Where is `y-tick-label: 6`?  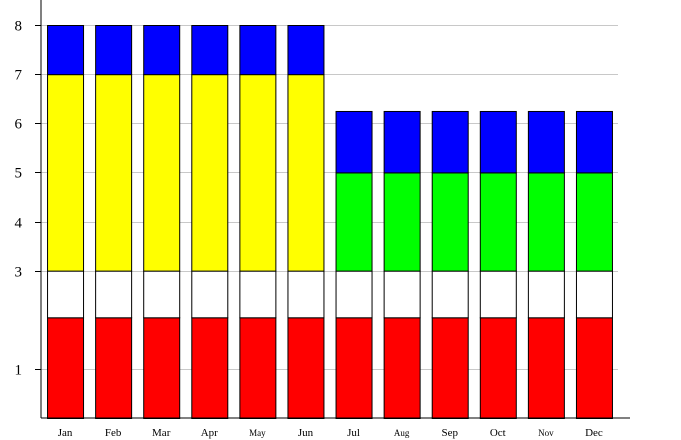
y-tick-label: 6 is located at coordinates (19, 125).